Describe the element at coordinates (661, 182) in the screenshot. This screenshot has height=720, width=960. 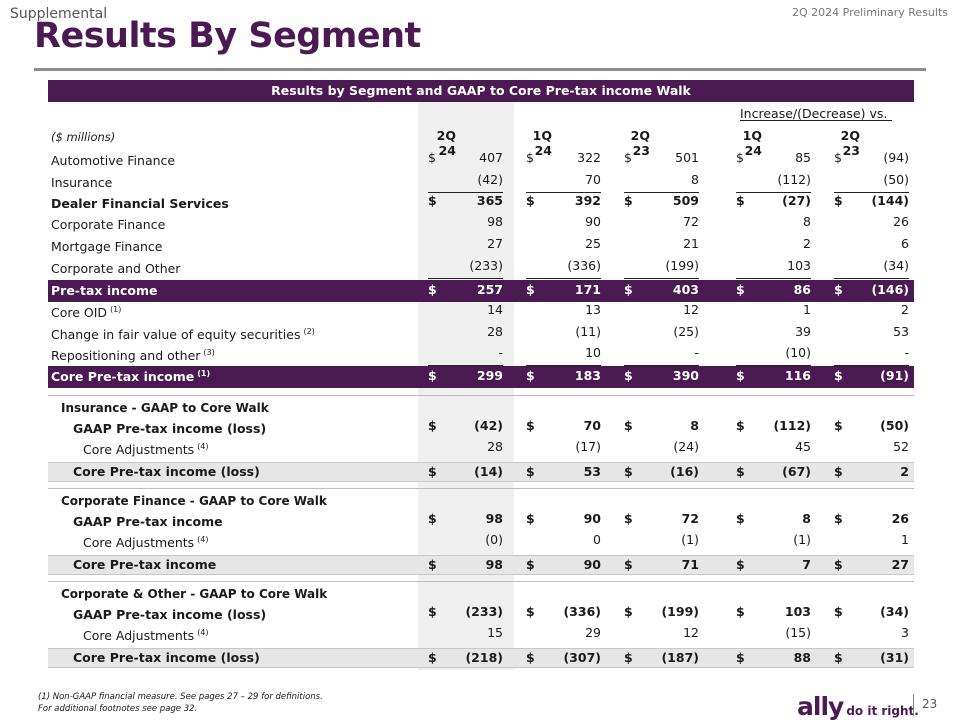
I see `cell: 8` at that location.